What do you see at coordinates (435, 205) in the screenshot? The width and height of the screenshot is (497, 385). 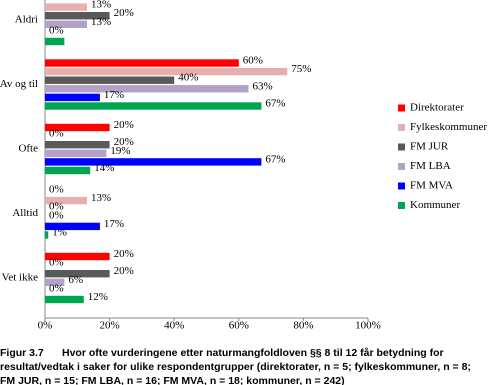 I see `legend-label: Kommuner` at bounding box center [435, 205].